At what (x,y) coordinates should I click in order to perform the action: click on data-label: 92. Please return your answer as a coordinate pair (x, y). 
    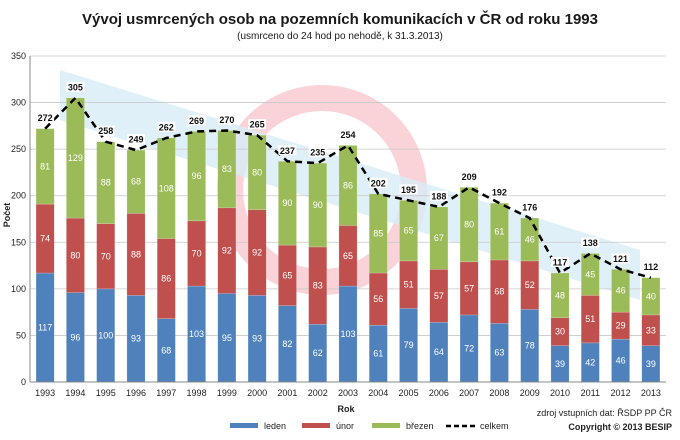
    Looking at the image, I should click on (257, 253).